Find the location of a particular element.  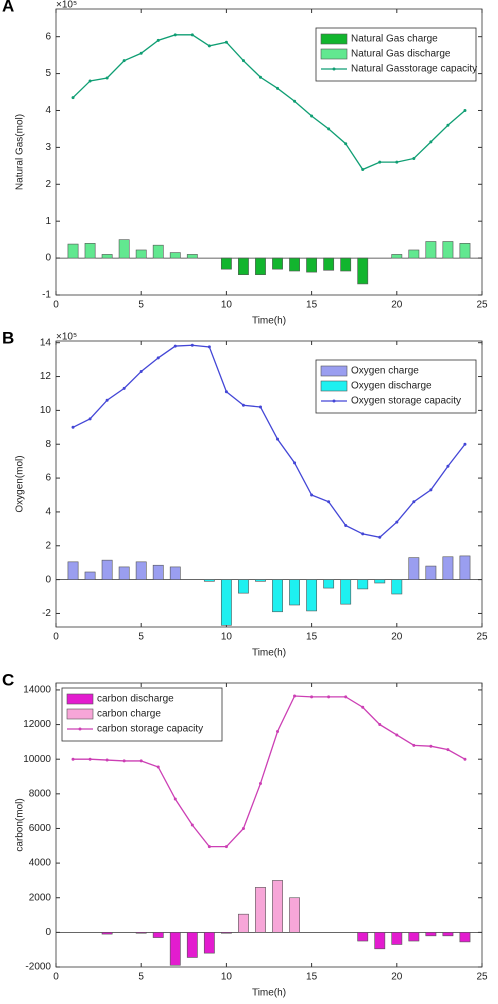

y-tick-label: 0 is located at coordinates (48, 932).